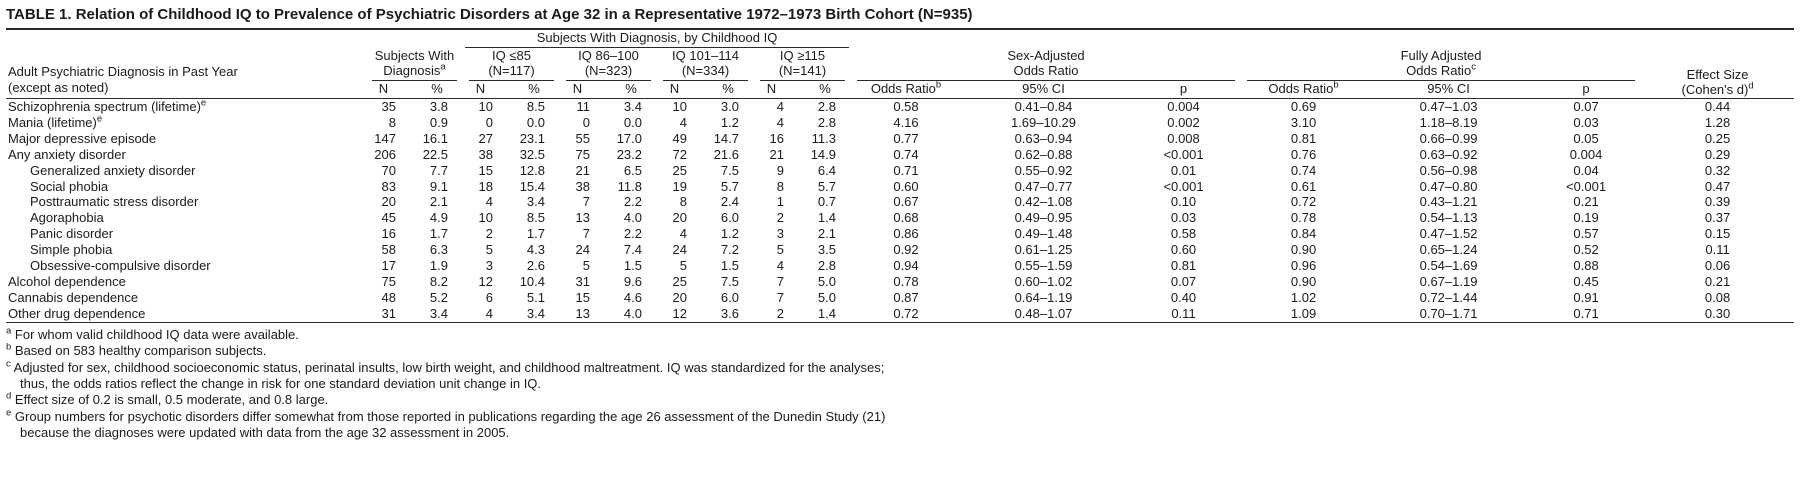 This screenshot has width=1800, height=479. I want to click on cell: 1, so click(780, 202).